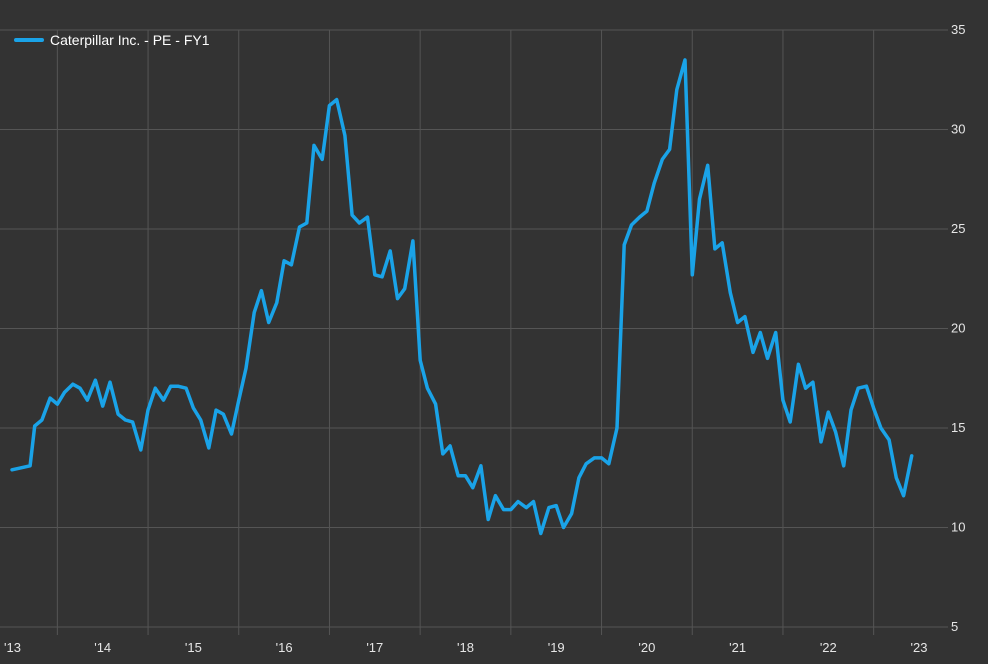  What do you see at coordinates (954, 626) in the screenshot?
I see `y-tick-label: 5` at bounding box center [954, 626].